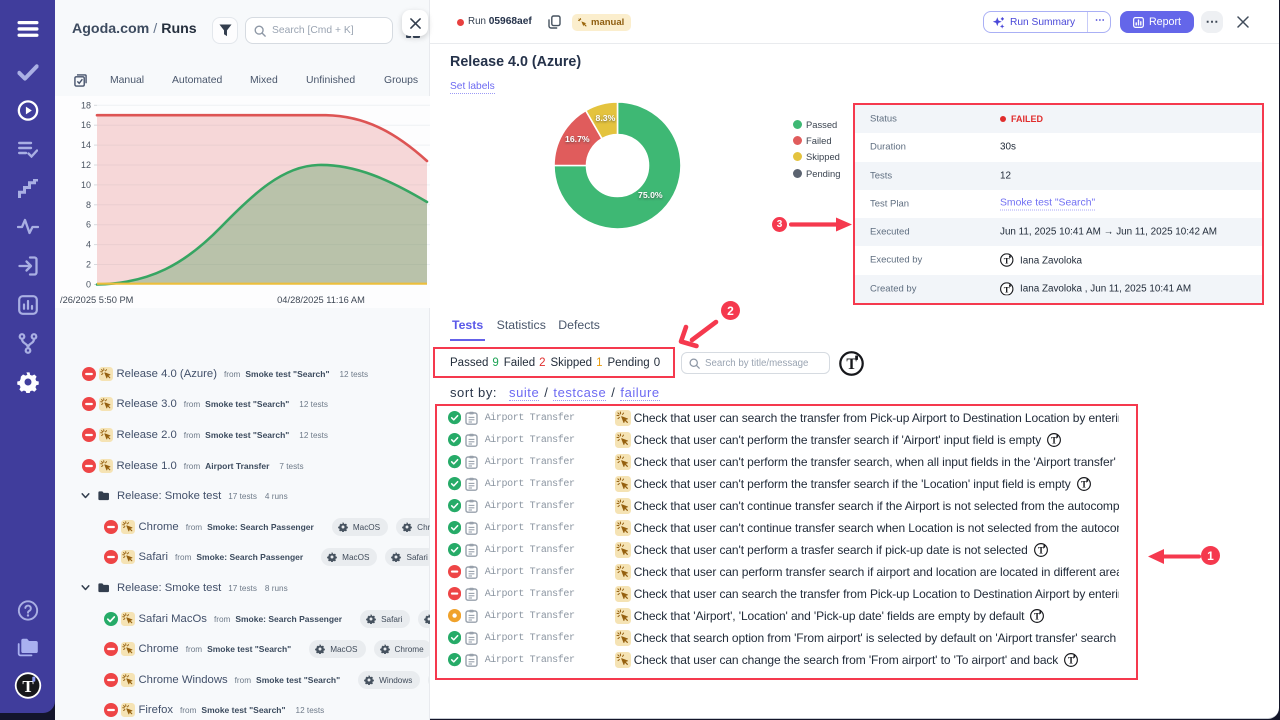  I want to click on svg-text: 14, so click(86, 145).